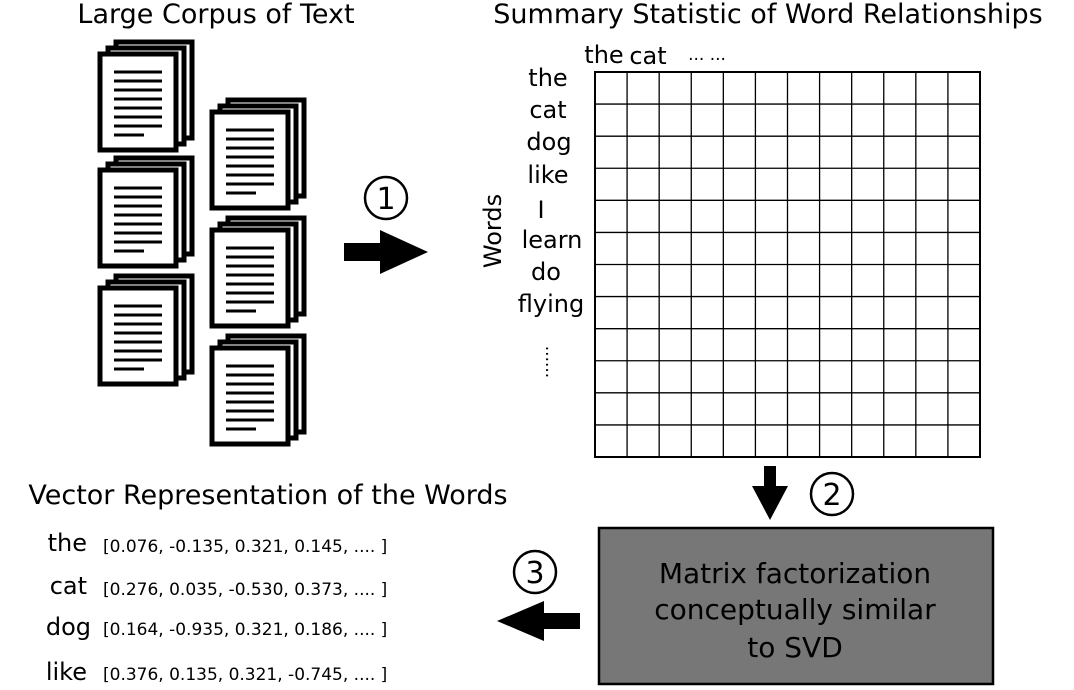  Describe the element at coordinates (67, 543) in the screenshot. I see `vector-word: the` at that location.